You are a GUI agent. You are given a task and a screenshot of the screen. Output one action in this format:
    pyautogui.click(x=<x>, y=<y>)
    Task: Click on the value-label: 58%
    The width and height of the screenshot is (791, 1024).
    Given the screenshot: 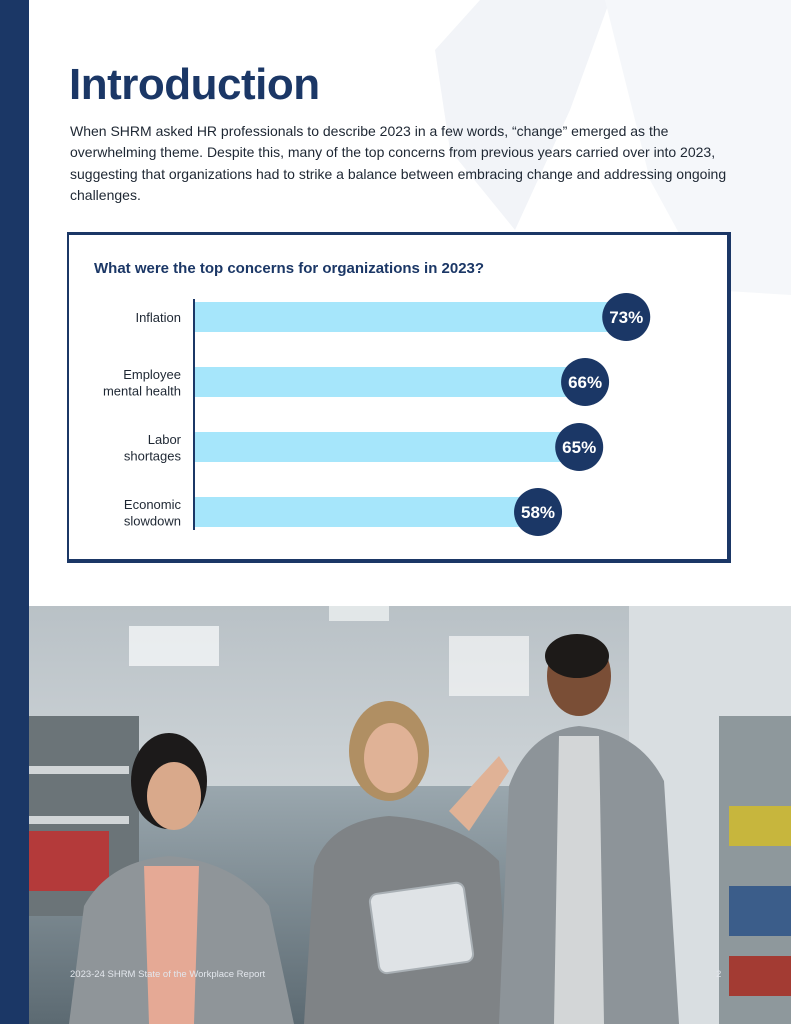 What is the action you would take?
    pyautogui.click(x=538, y=512)
    